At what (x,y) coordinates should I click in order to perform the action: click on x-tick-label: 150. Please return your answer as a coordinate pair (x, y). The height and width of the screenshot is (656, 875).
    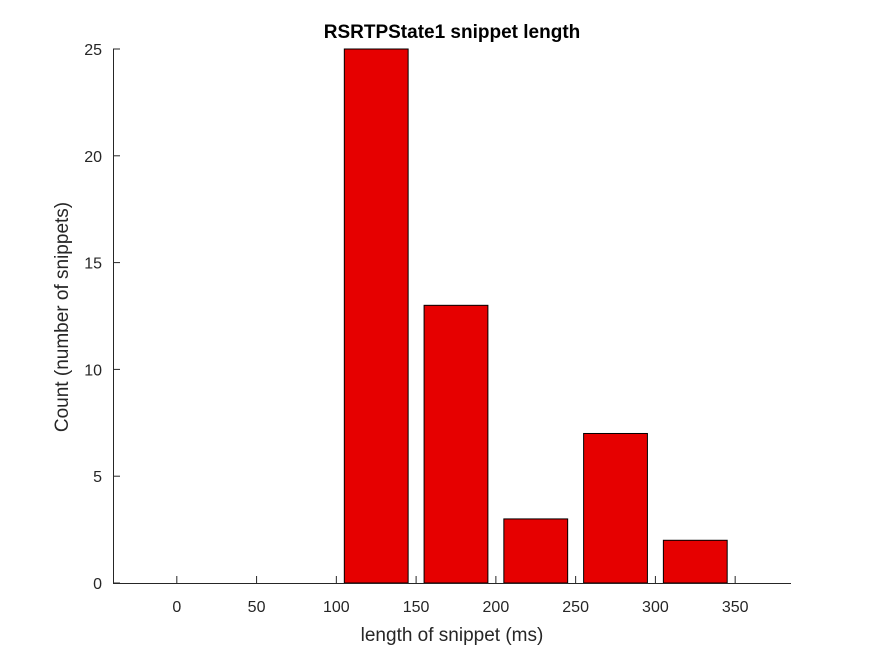
    Looking at the image, I should click on (416, 607).